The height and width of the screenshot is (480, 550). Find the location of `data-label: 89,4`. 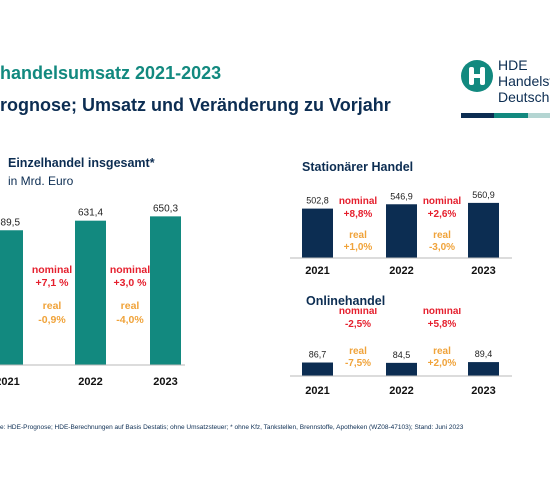

data-label: 89,4 is located at coordinates (484, 354).